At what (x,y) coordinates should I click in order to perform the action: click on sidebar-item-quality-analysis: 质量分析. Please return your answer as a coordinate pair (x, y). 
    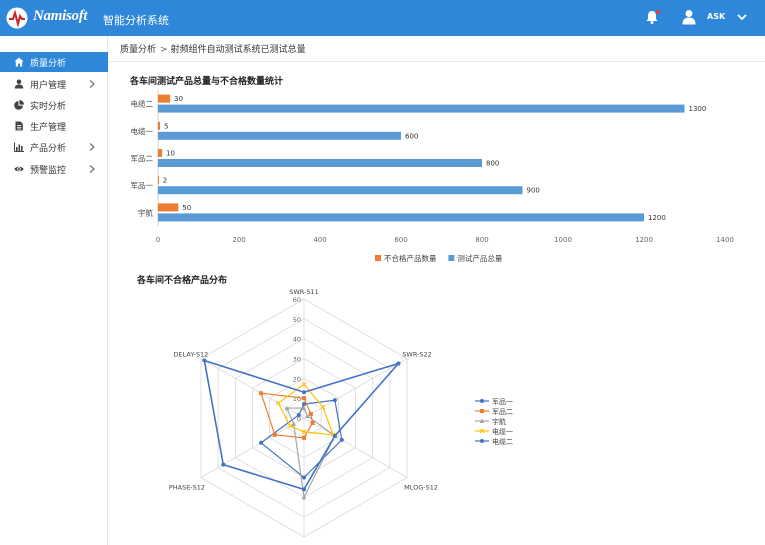
    Looking at the image, I should click on (54, 62).